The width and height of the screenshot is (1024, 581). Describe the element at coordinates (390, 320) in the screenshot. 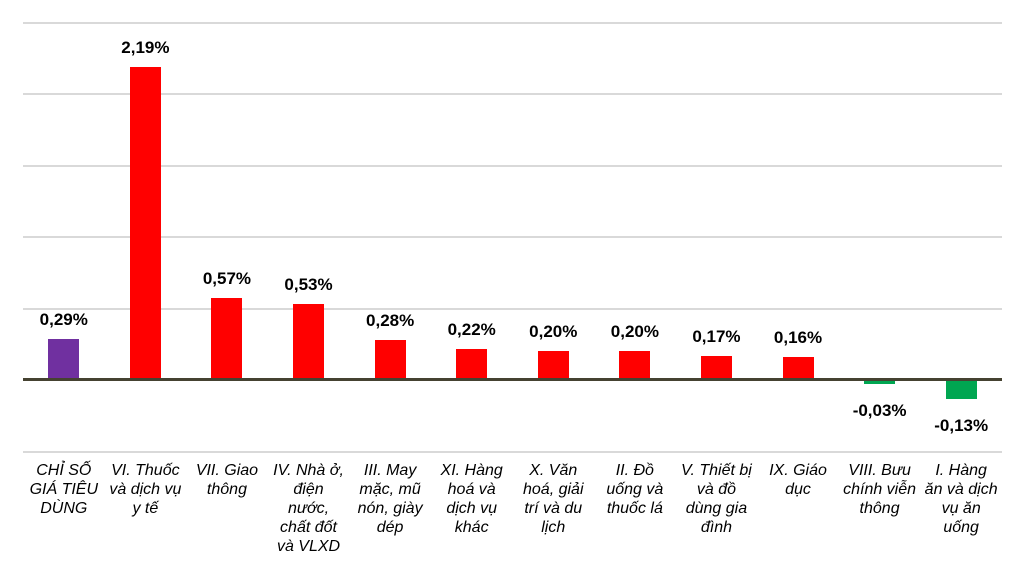

I see `value-label: 0,28%` at that location.